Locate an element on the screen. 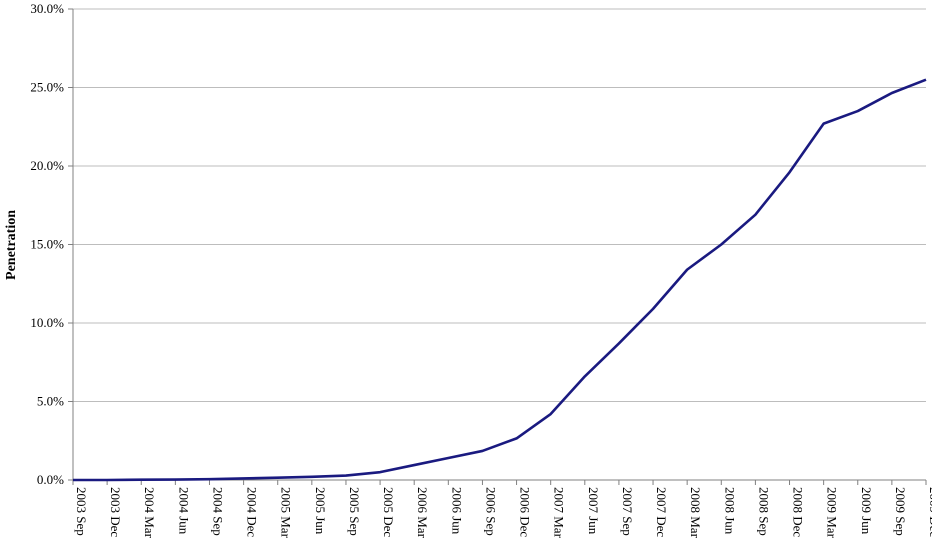 The image size is (932, 556). x-tick-label: 2004 Dec is located at coordinates (252, 512).